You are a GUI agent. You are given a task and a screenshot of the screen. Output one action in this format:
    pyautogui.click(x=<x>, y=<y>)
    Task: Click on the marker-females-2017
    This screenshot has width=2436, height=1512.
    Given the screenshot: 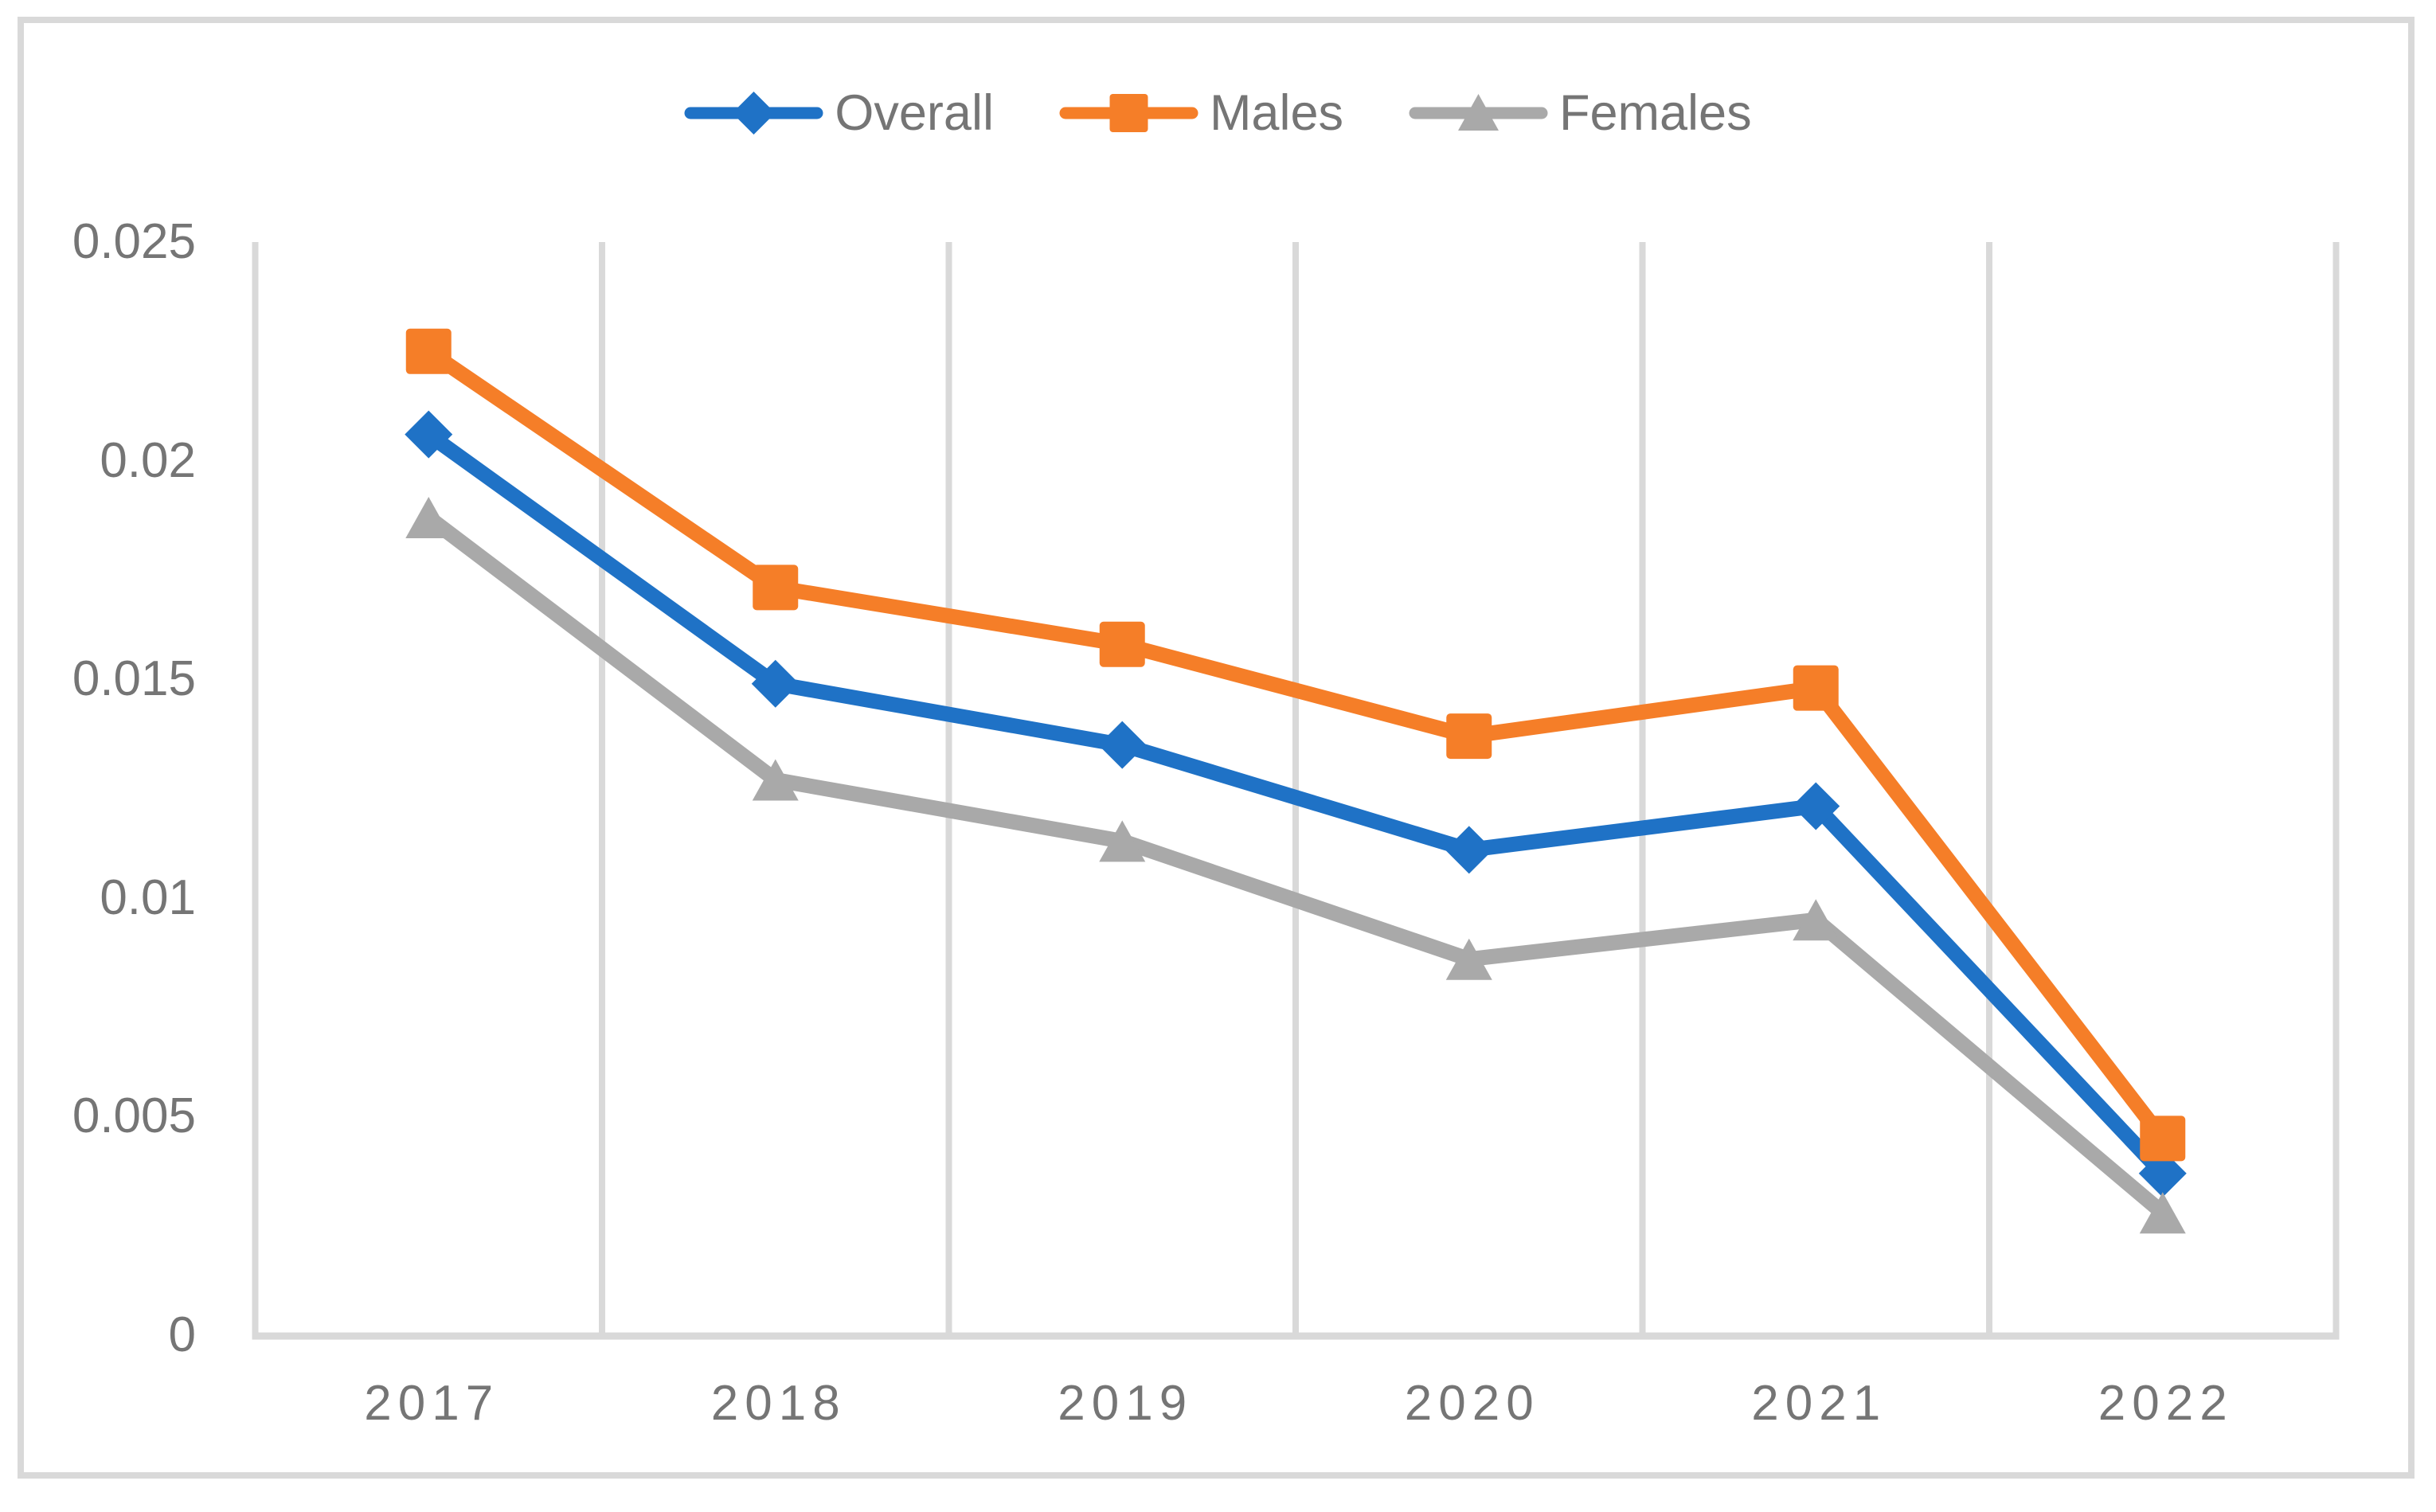 What is the action you would take?
    pyautogui.click(x=428, y=517)
    